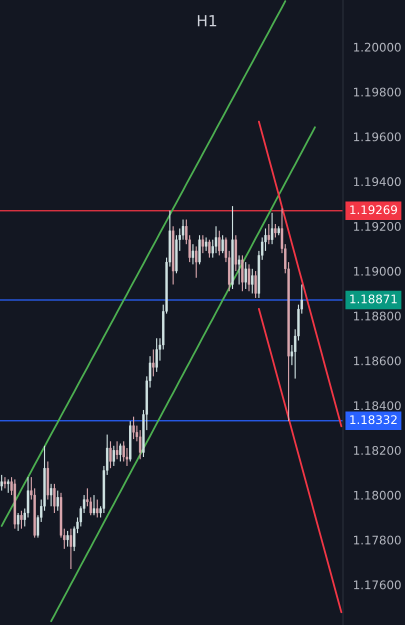 This screenshot has height=625, width=405. I want to click on y-tick-label: 1.19400, so click(377, 181).